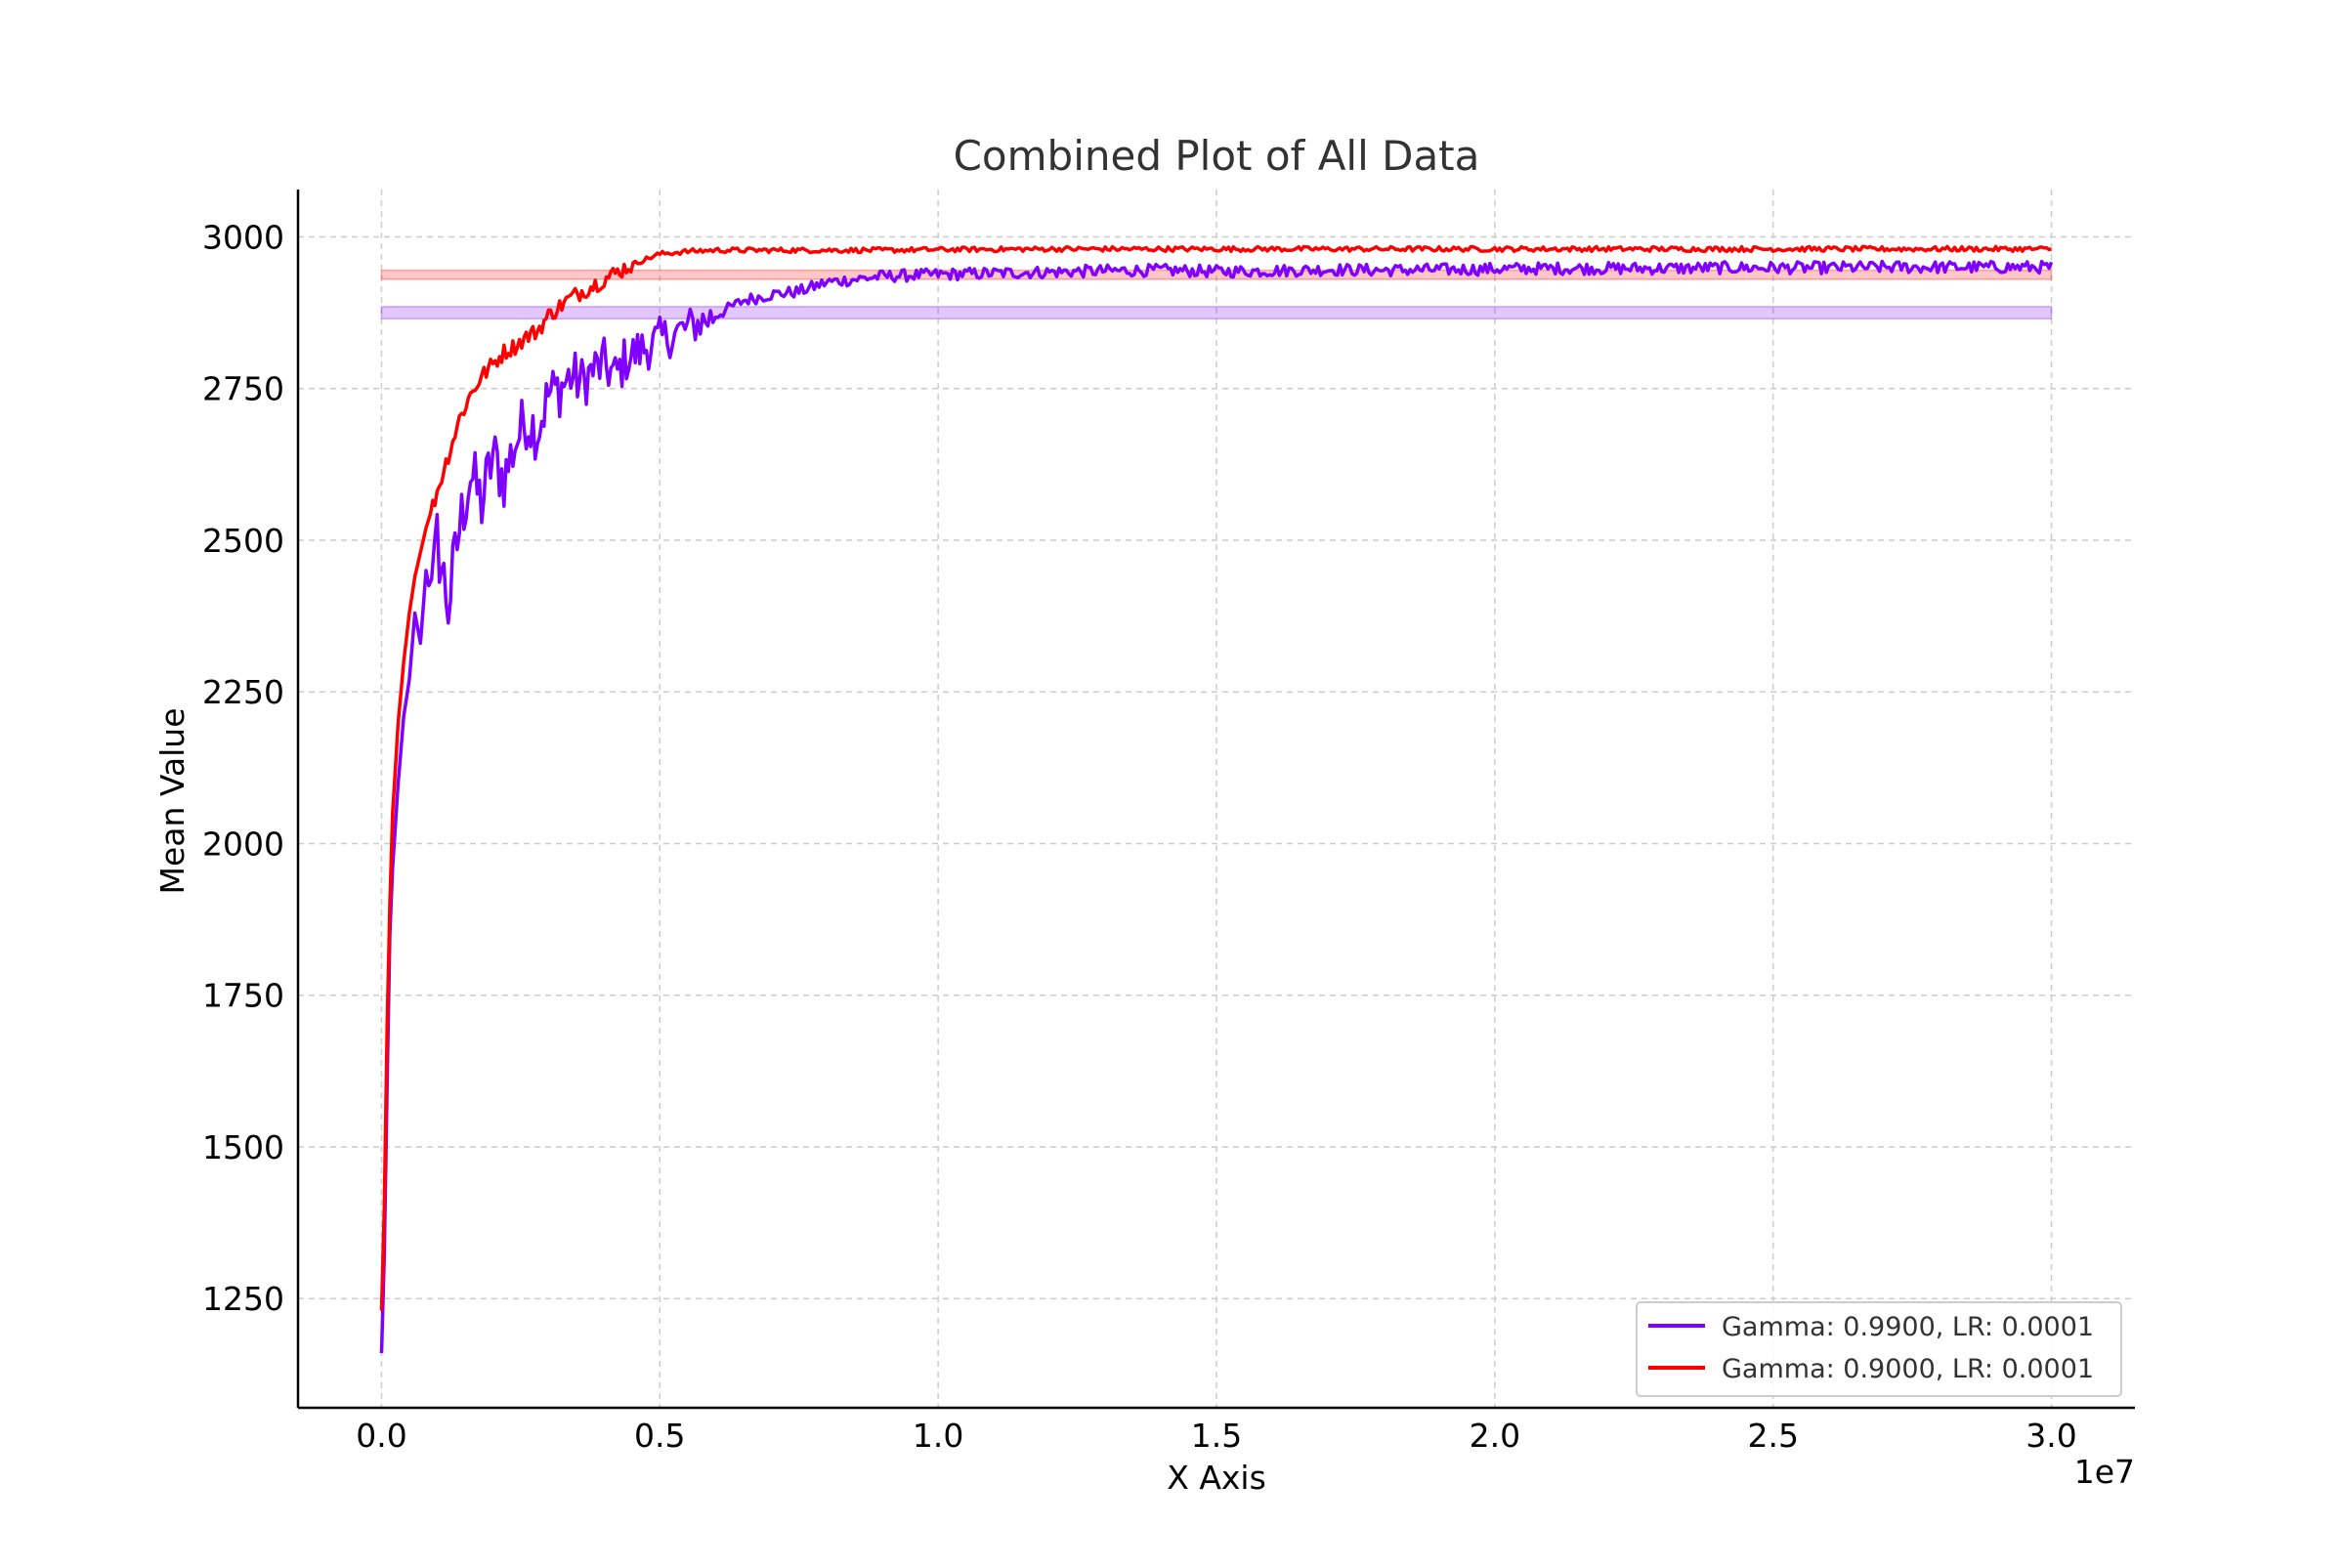 The height and width of the screenshot is (1568, 2345). I want to click on y-axis-label: Mean Value, so click(172, 800).